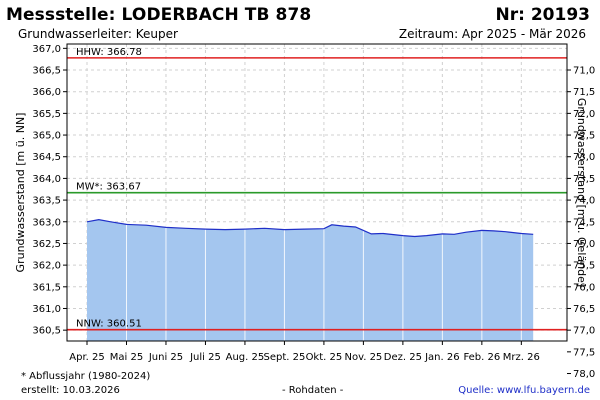 Image resolution: width=600 pixels, height=400 pixels. What do you see at coordinates (584, 244) in the screenshot?
I see `y-right-tick-label: 75,0` at bounding box center [584, 244].